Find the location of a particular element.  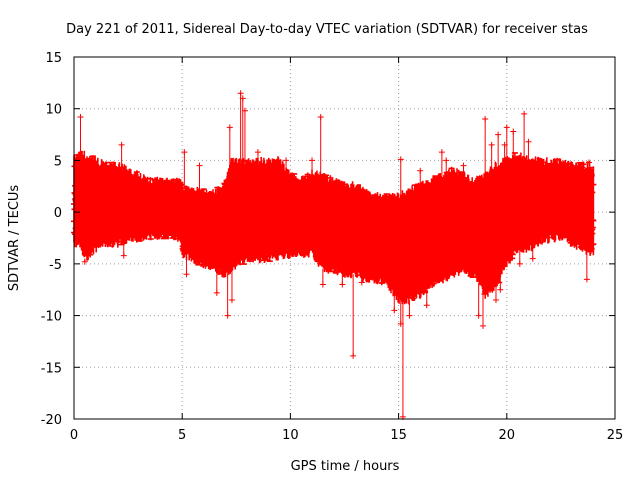

y-tick-label: -15 is located at coordinates (51, 368).